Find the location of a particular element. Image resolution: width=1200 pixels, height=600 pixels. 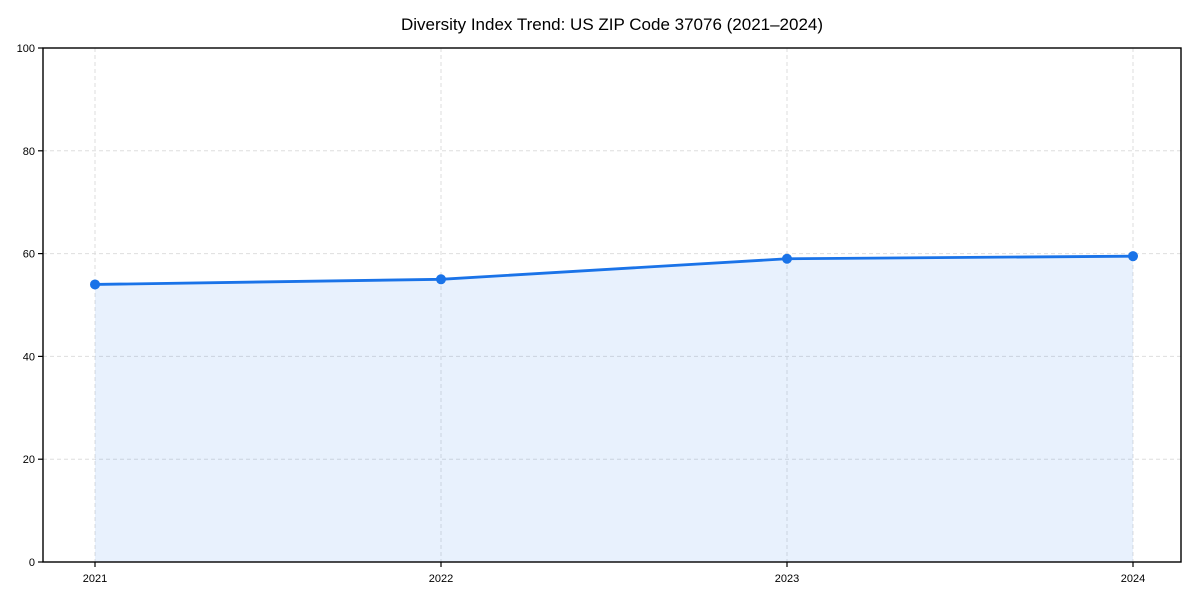

data-point-2022 is located at coordinates (441, 279).